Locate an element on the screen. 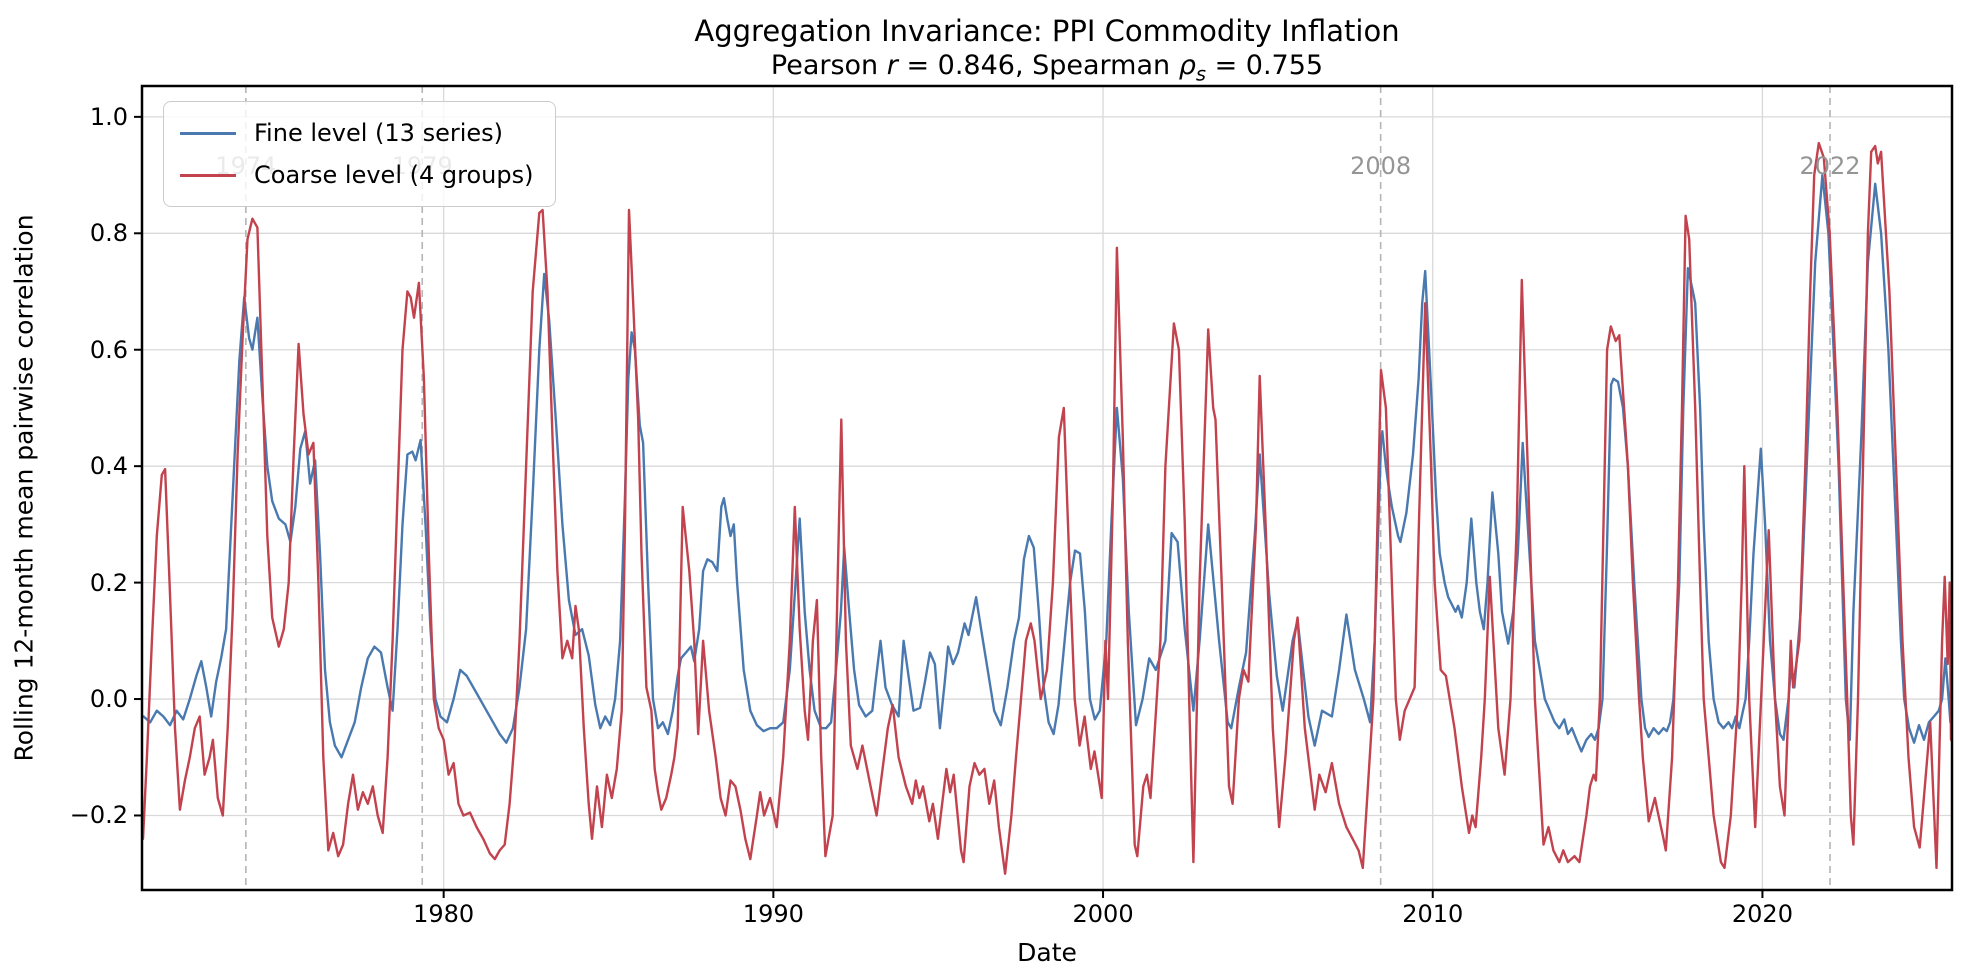  x-tick-label-2000: 2000 is located at coordinates (1103, 914).